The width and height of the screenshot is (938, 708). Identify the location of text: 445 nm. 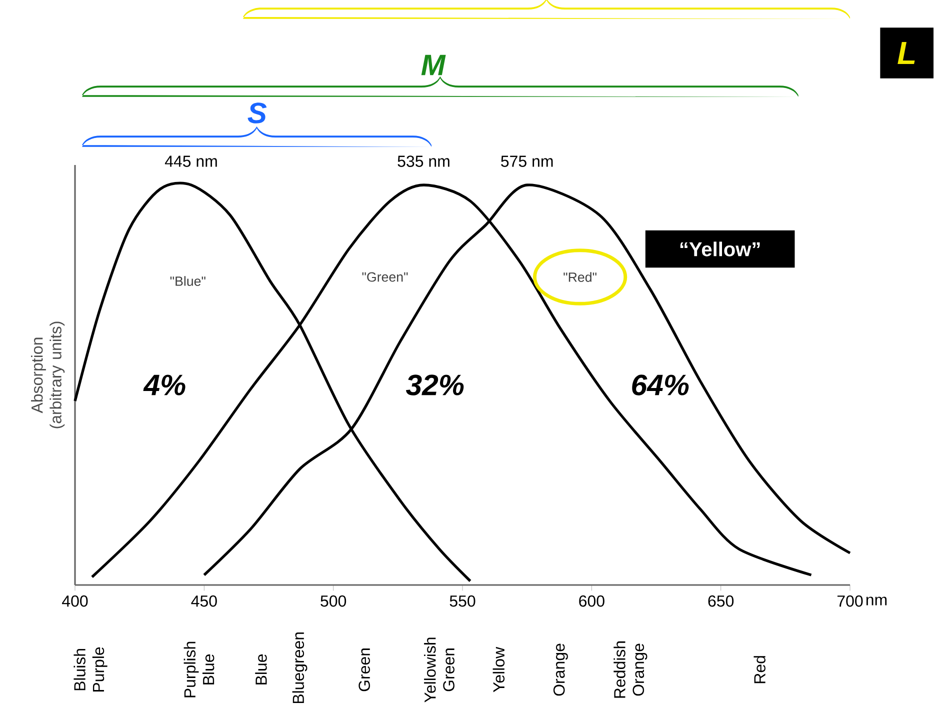
(190, 161).